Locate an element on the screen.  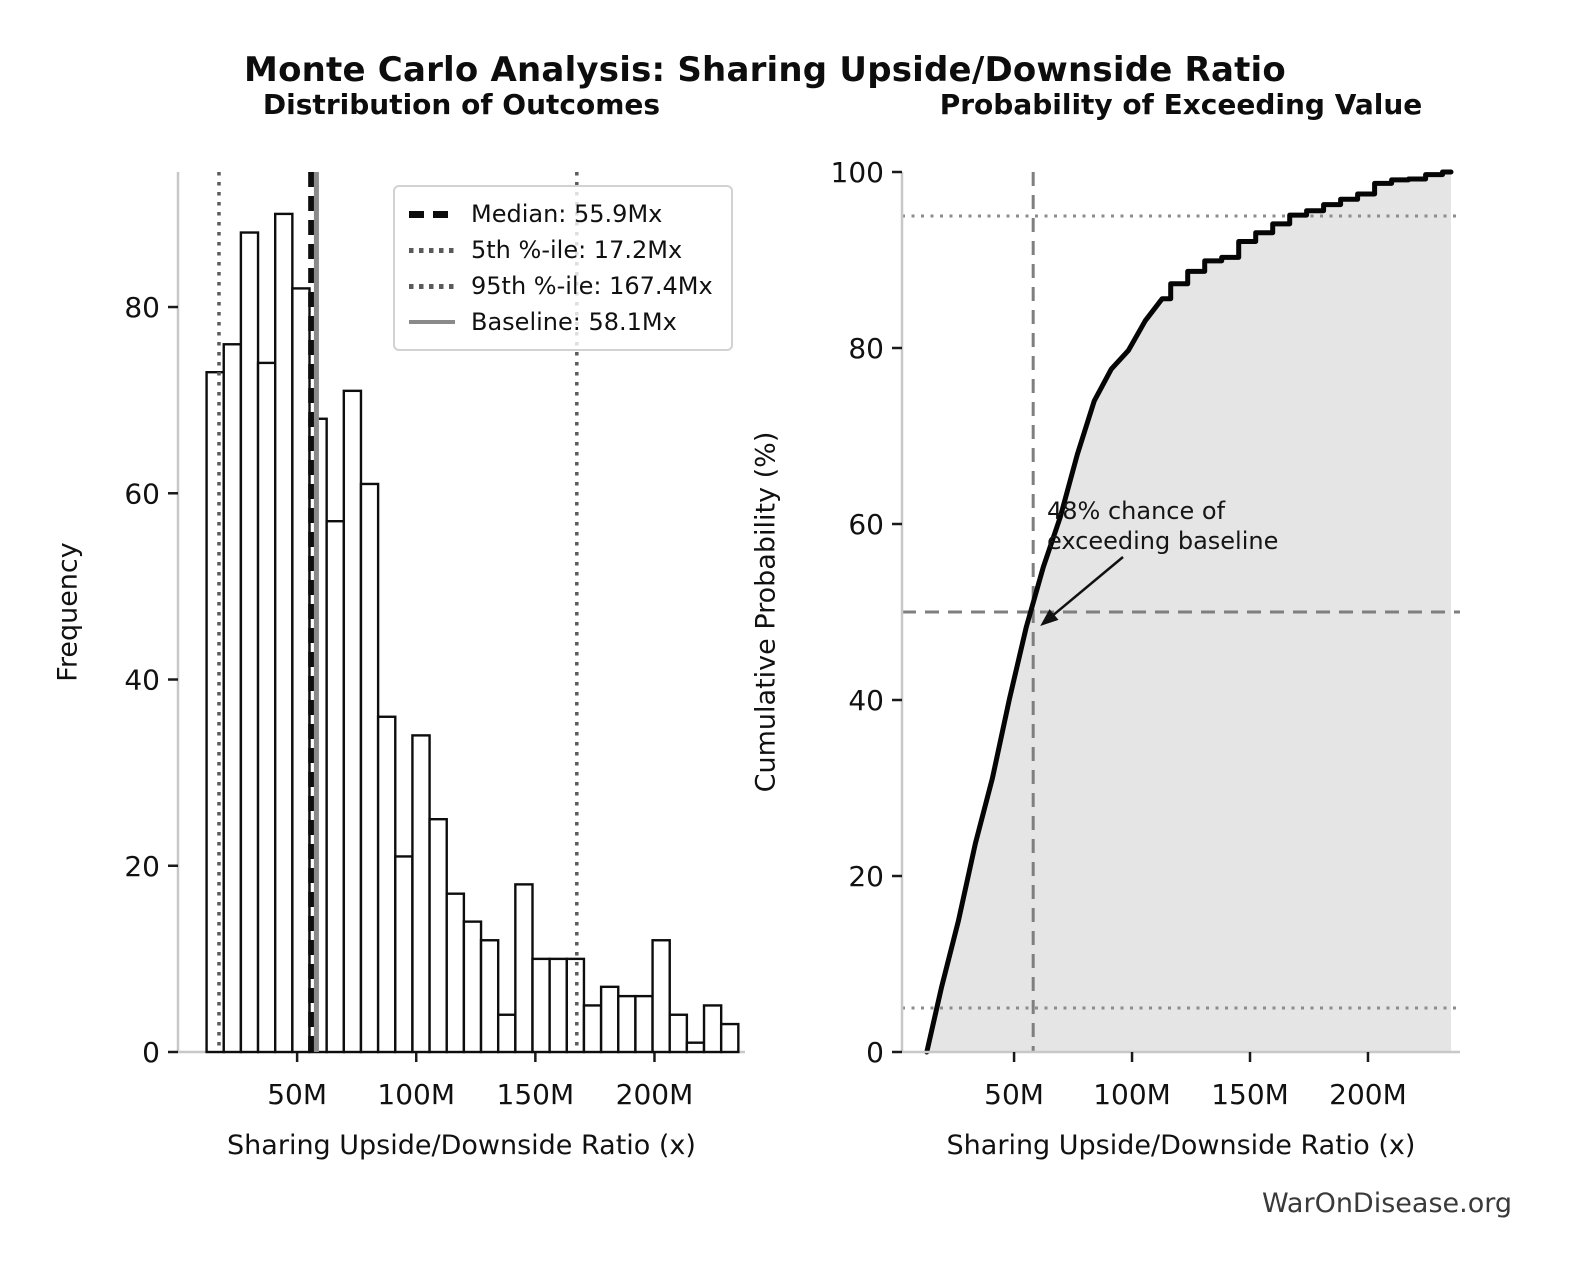
legend-label-median: Median: 55.9Mx is located at coordinates (567, 214).